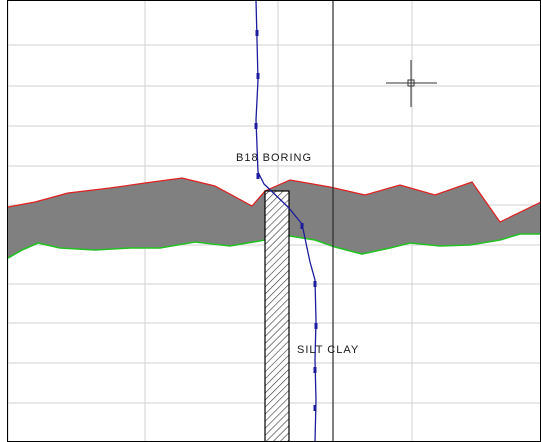  What do you see at coordinates (411, 83) in the screenshot?
I see `crosshair-cursor-icon` at bounding box center [411, 83].